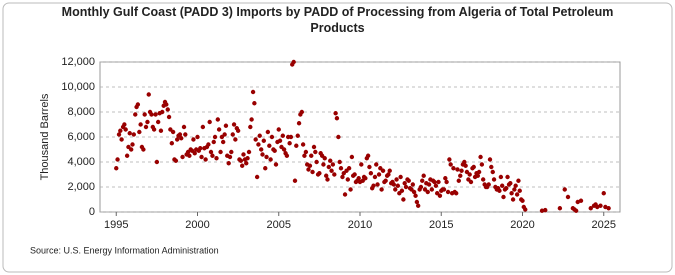  What do you see at coordinates (116, 225) in the screenshot?
I see `x-tick-label: 1995` at bounding box center [116, 225].